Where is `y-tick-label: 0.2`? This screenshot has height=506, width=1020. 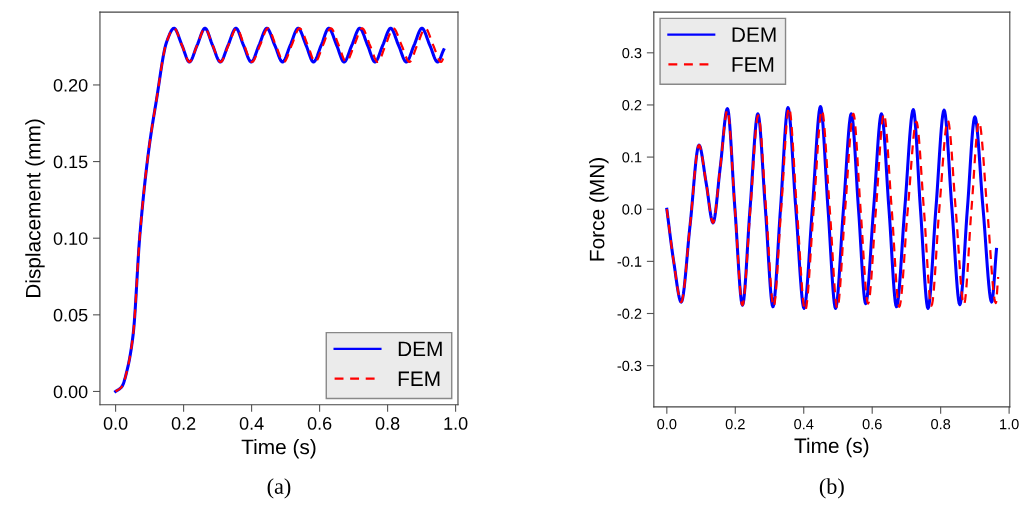
y-tick-label: 0.2 is located at coordinates (632, 105).